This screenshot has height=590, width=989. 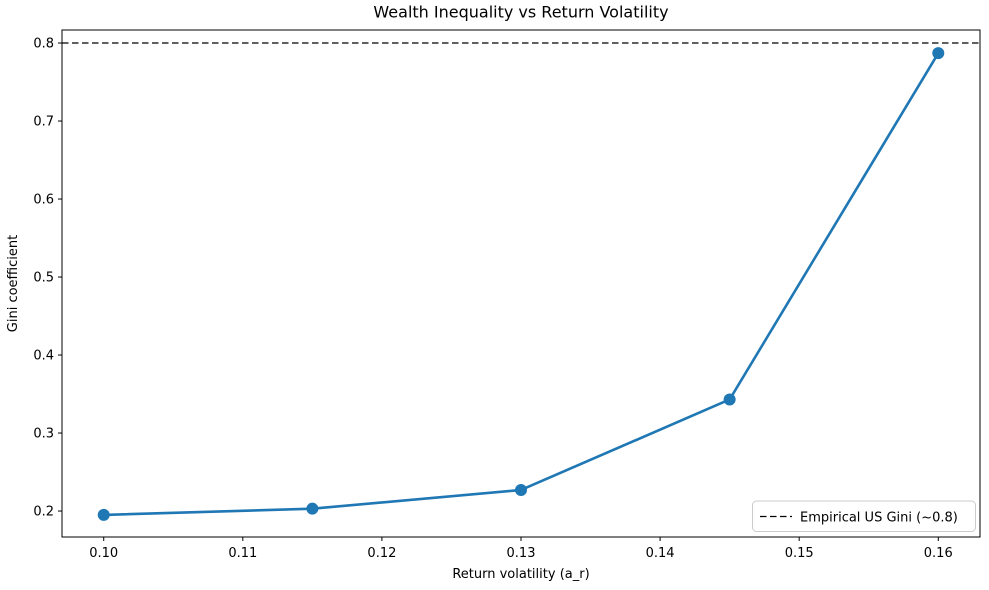 What do you see at coordinates (43, 200) in the screenshot?
I see `y-tick-label: 0.6` at bounding box center [43, 200].